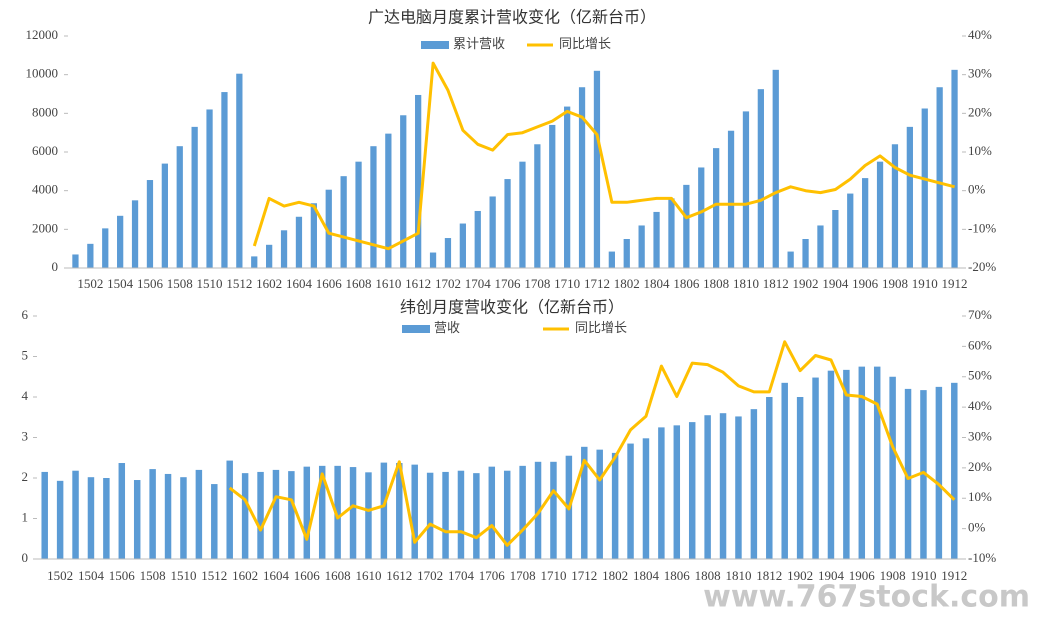  I want to click on x-tick-label: 1712, so click(597, 283).